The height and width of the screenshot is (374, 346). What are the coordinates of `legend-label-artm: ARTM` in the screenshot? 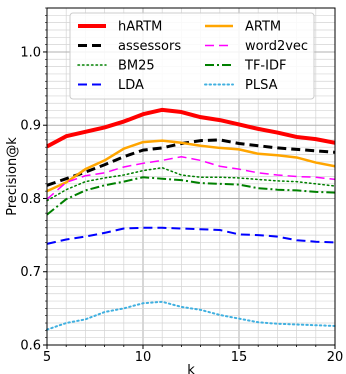 It's located at (263, 27).